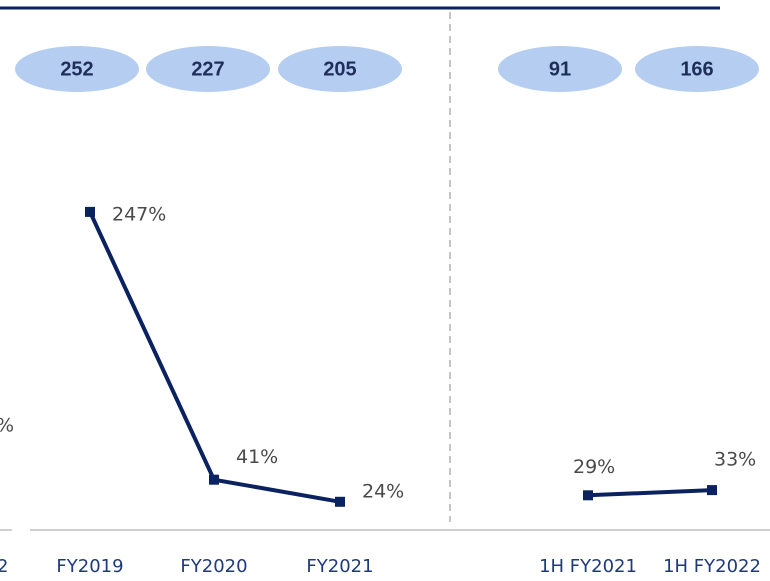 The height and width of the screenshot is (581, 770). I want to click on value-label: 33%, so click(735, 460).